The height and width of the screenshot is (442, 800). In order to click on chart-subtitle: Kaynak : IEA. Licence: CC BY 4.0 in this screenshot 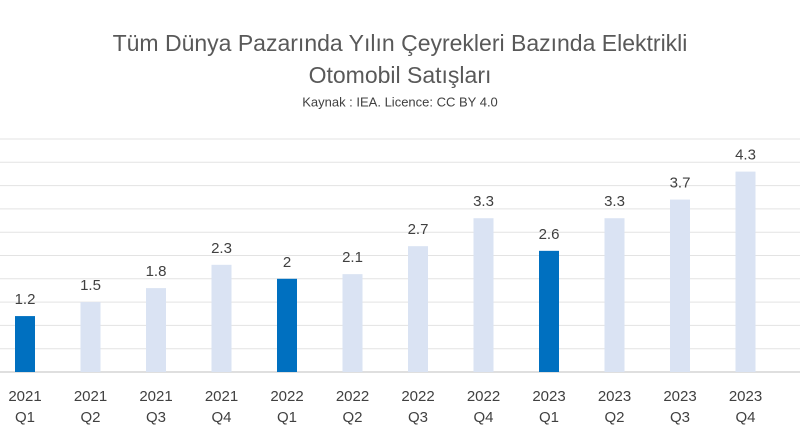, I will do `click(400, 101)`.